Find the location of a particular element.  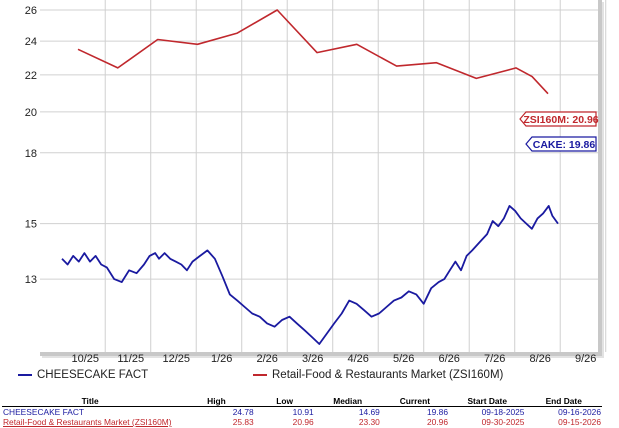

y-tick-label: 20 is located at coordinates (31, 113).